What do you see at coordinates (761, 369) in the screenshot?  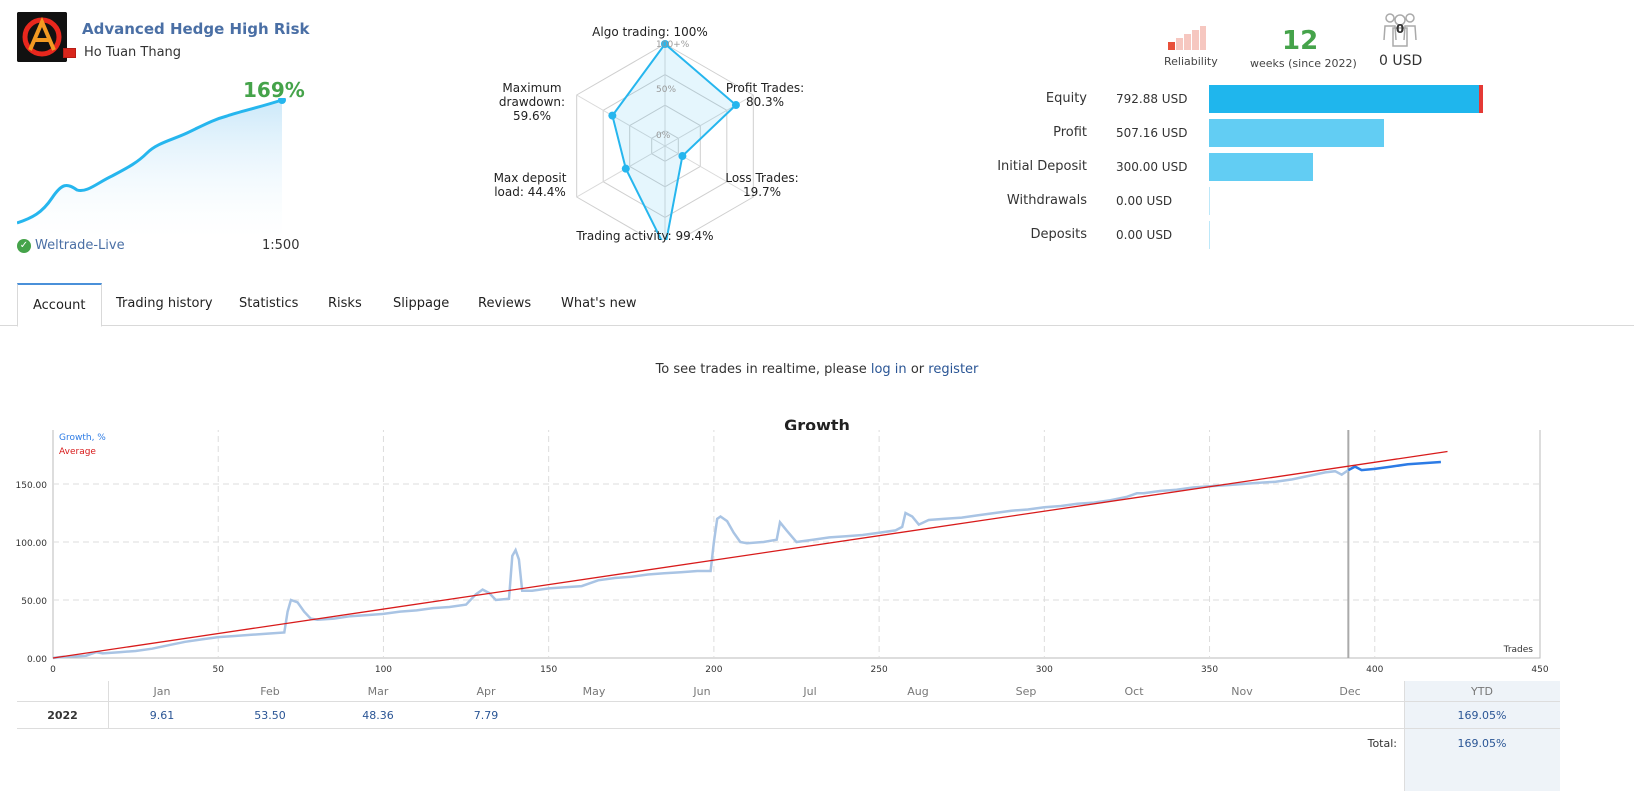 I see `realtime-prefix: To see trades in realtime, please` at bounding box center [761, 369].